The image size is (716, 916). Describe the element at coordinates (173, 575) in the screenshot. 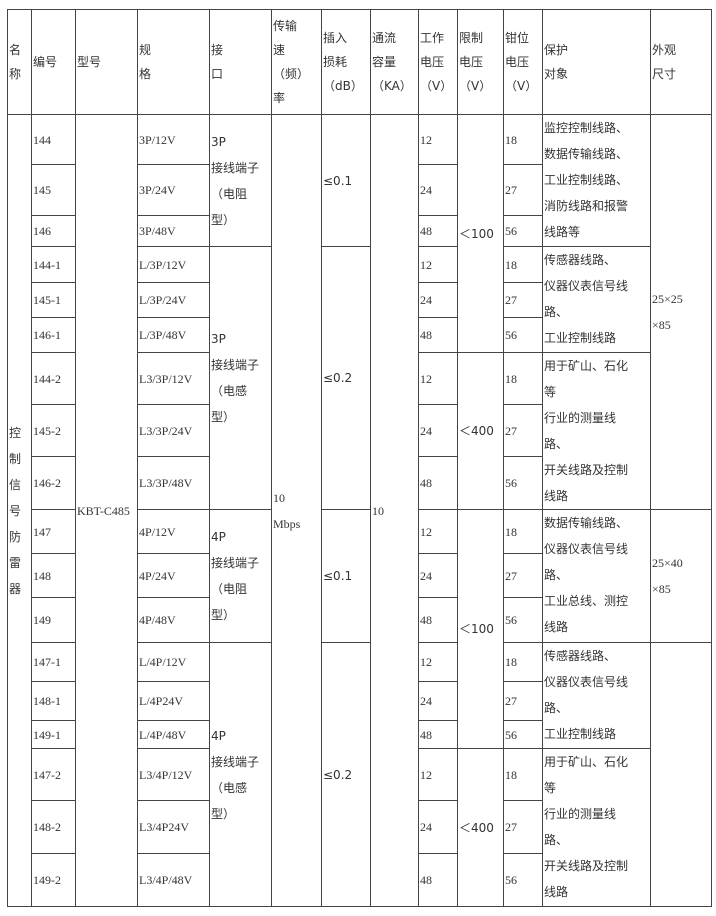

I see `spec-cell: 4P/24V` at that location.